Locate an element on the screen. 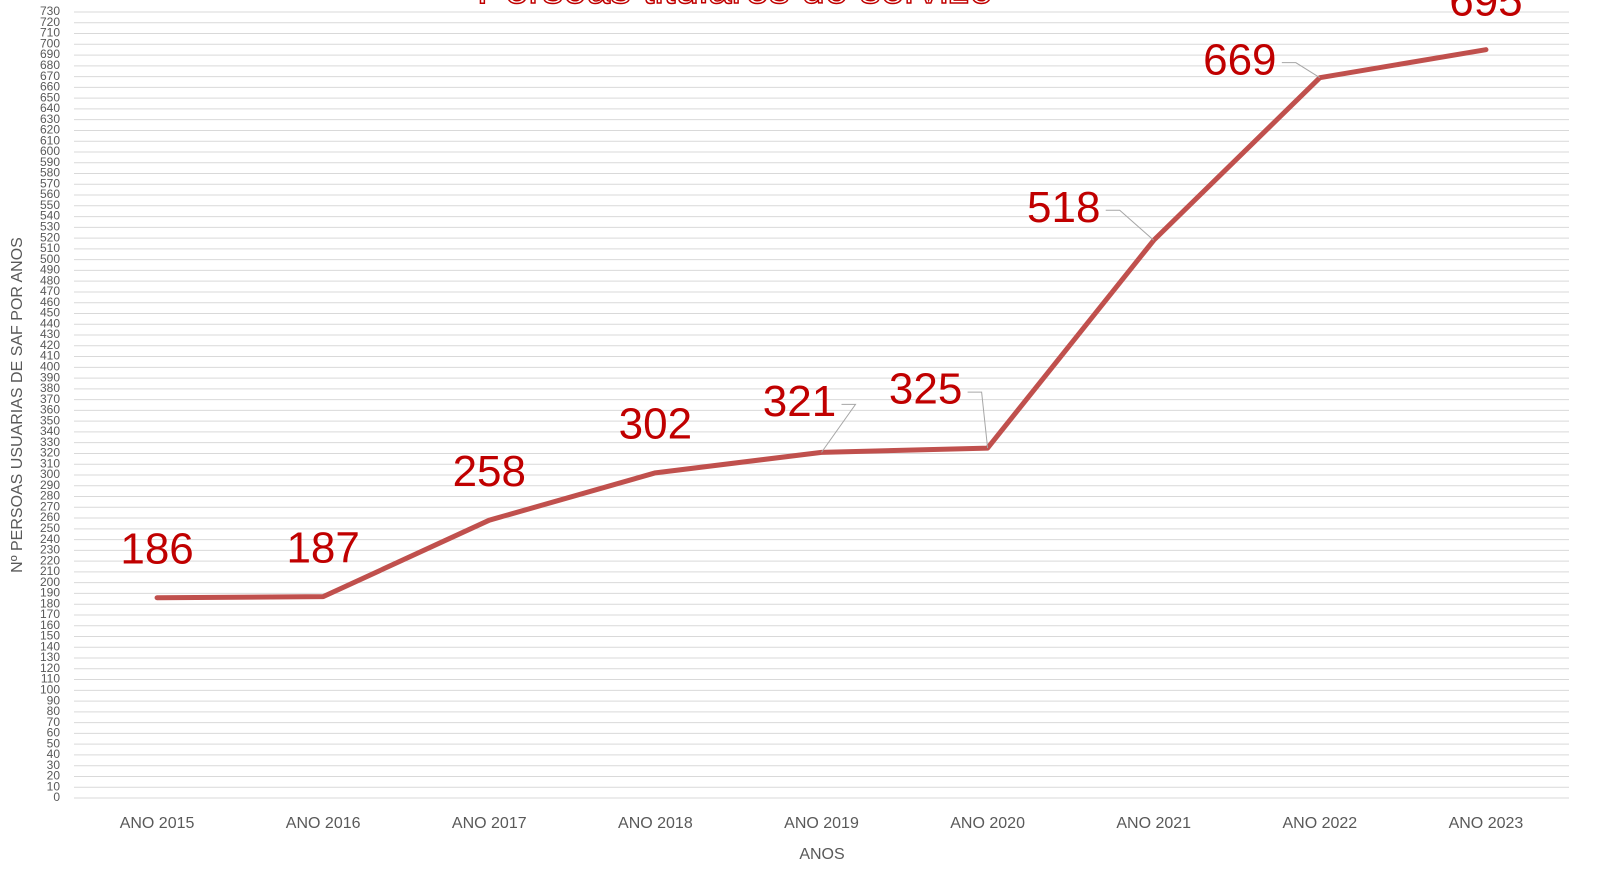  y-tick-label: 600 is located at coordinates (50, 151).